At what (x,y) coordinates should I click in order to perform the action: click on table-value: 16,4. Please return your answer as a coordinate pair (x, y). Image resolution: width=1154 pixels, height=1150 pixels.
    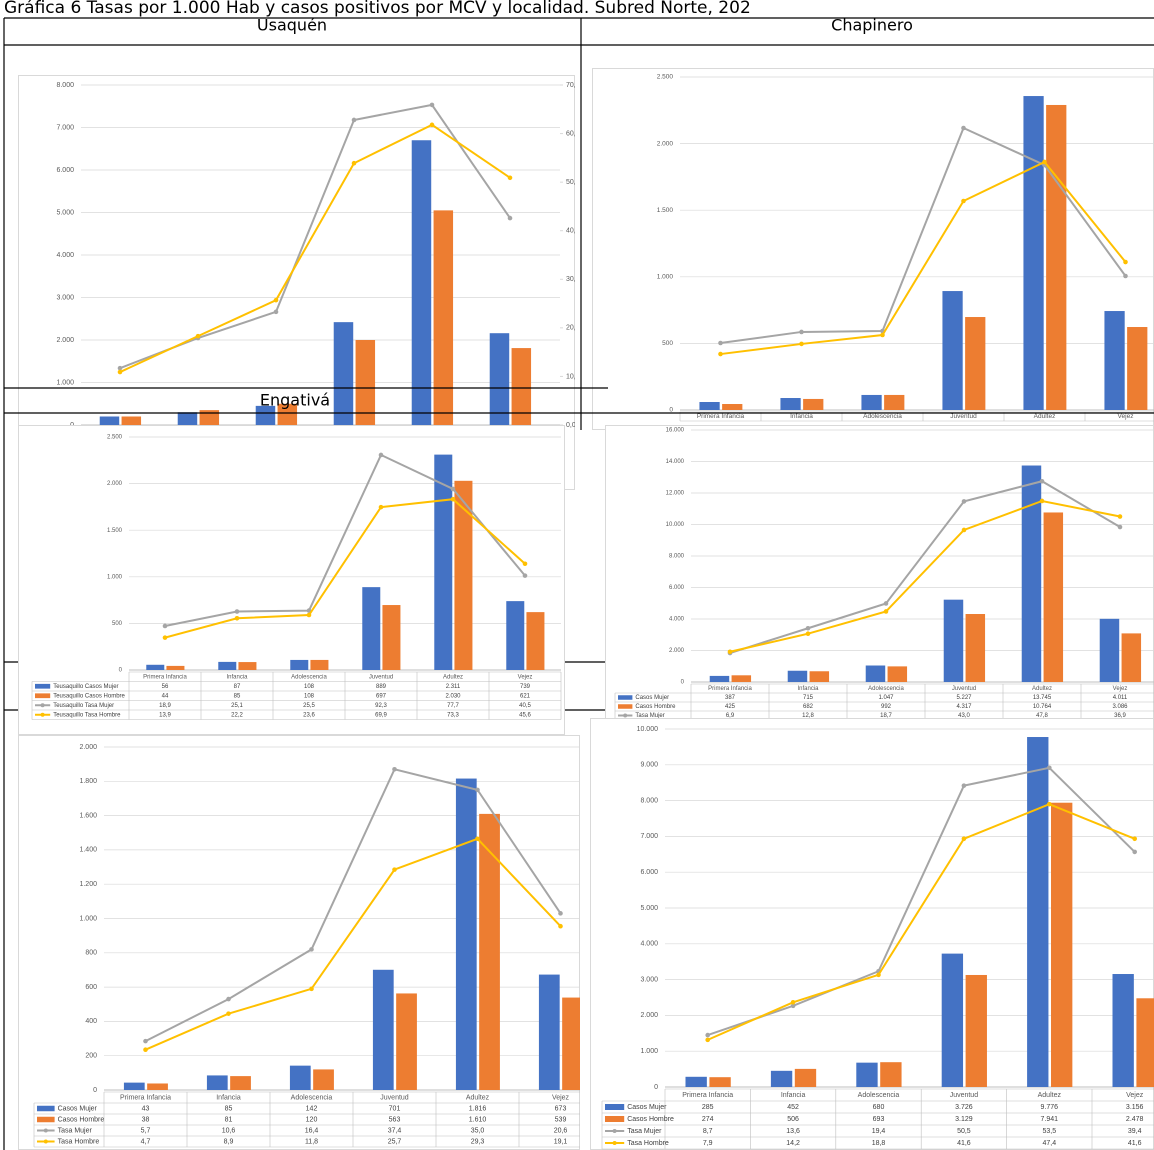
    Looking at the image, I should click on (312, 1130).